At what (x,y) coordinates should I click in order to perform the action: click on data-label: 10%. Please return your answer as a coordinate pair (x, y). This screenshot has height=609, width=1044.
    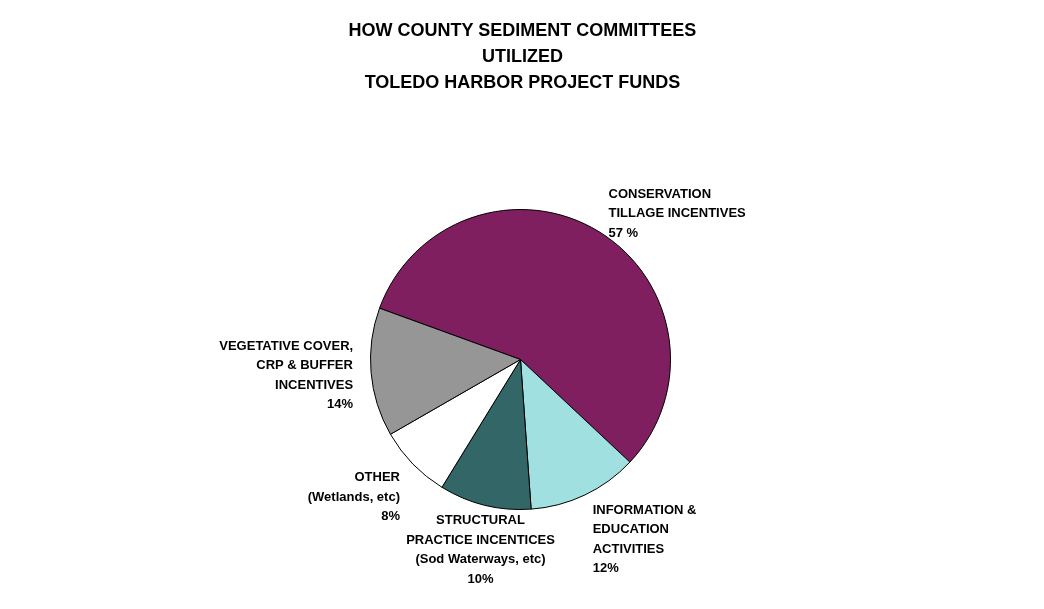
    Looking at the image, I should click on (480, 578).